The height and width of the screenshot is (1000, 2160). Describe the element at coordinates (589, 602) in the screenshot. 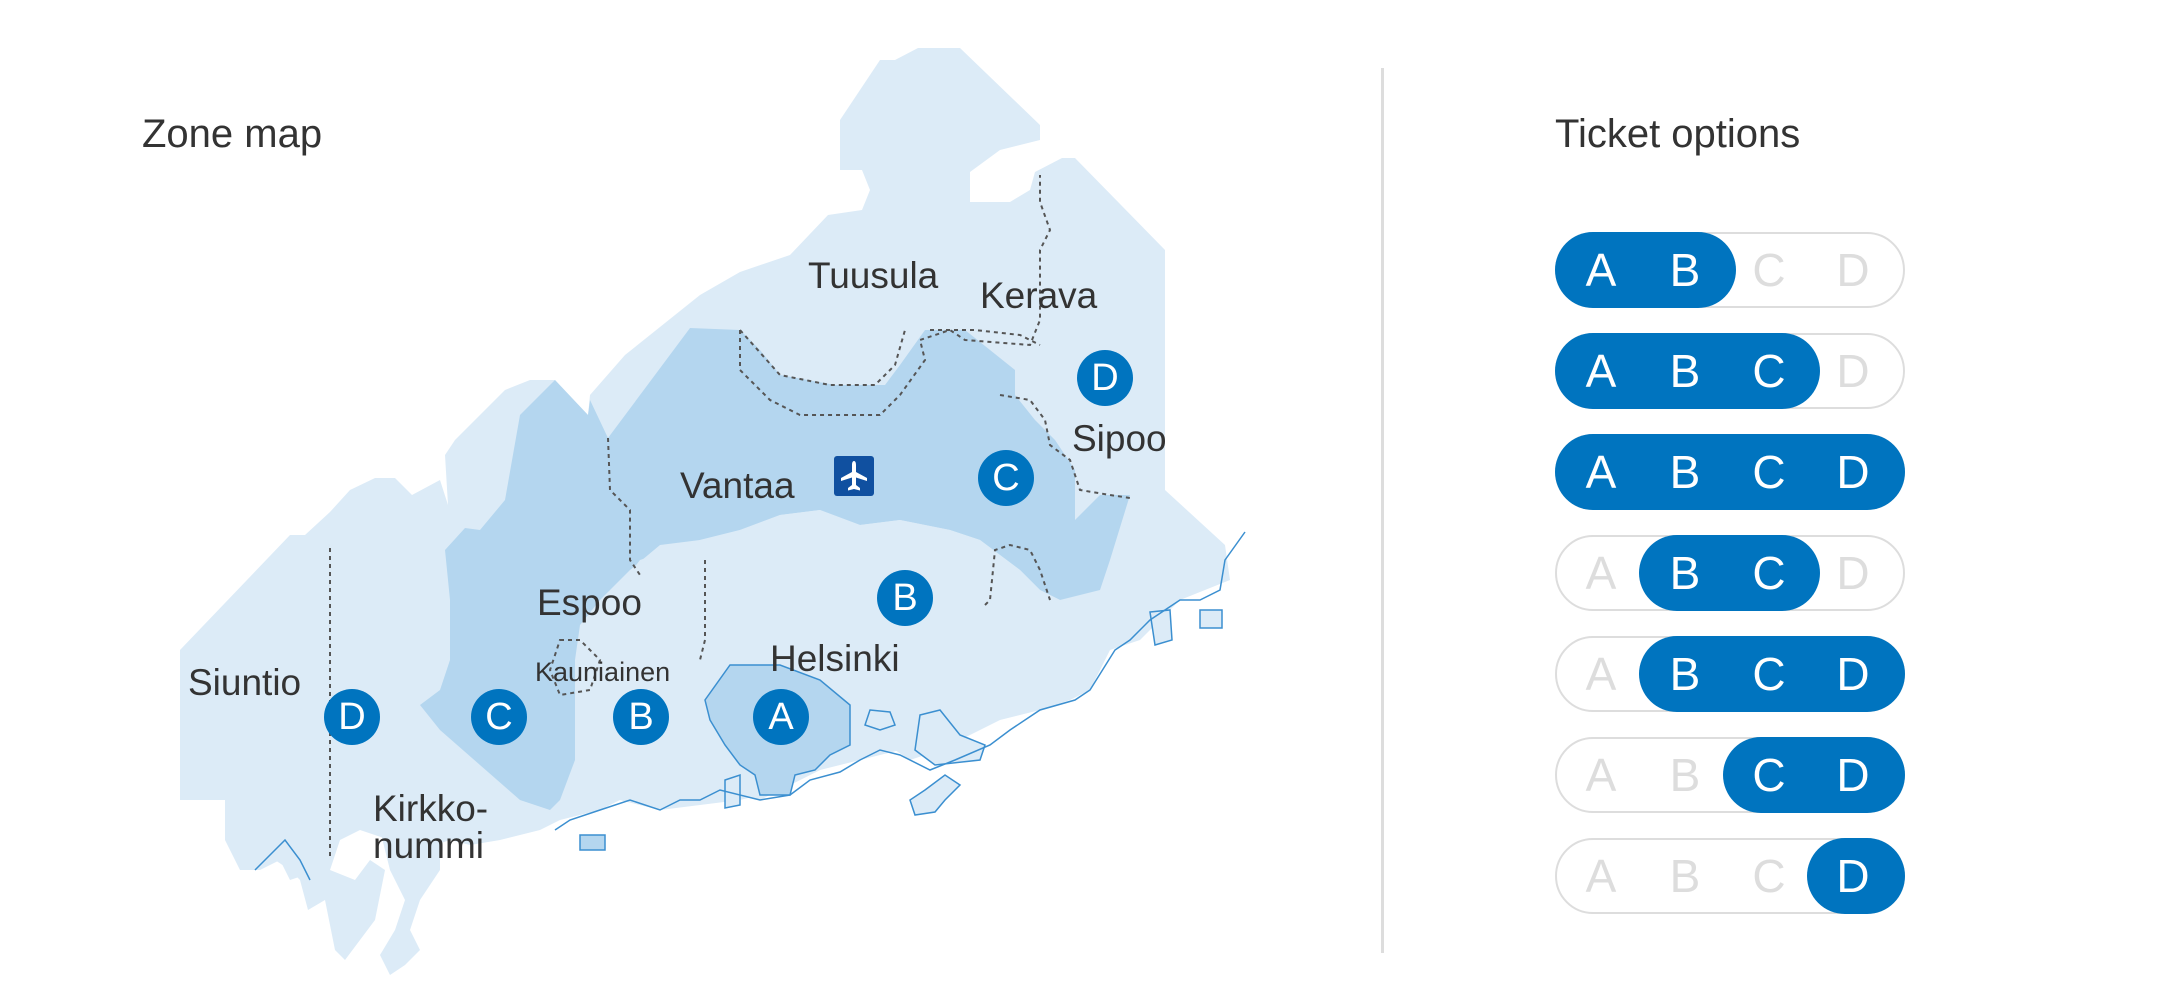

I see `place-label-espoo: Espoo` at that location.